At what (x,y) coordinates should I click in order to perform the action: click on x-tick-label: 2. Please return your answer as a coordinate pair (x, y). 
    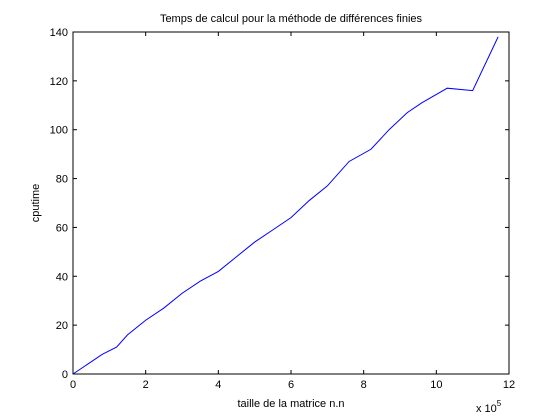
    Looking at the image, I should click on (146, 385).